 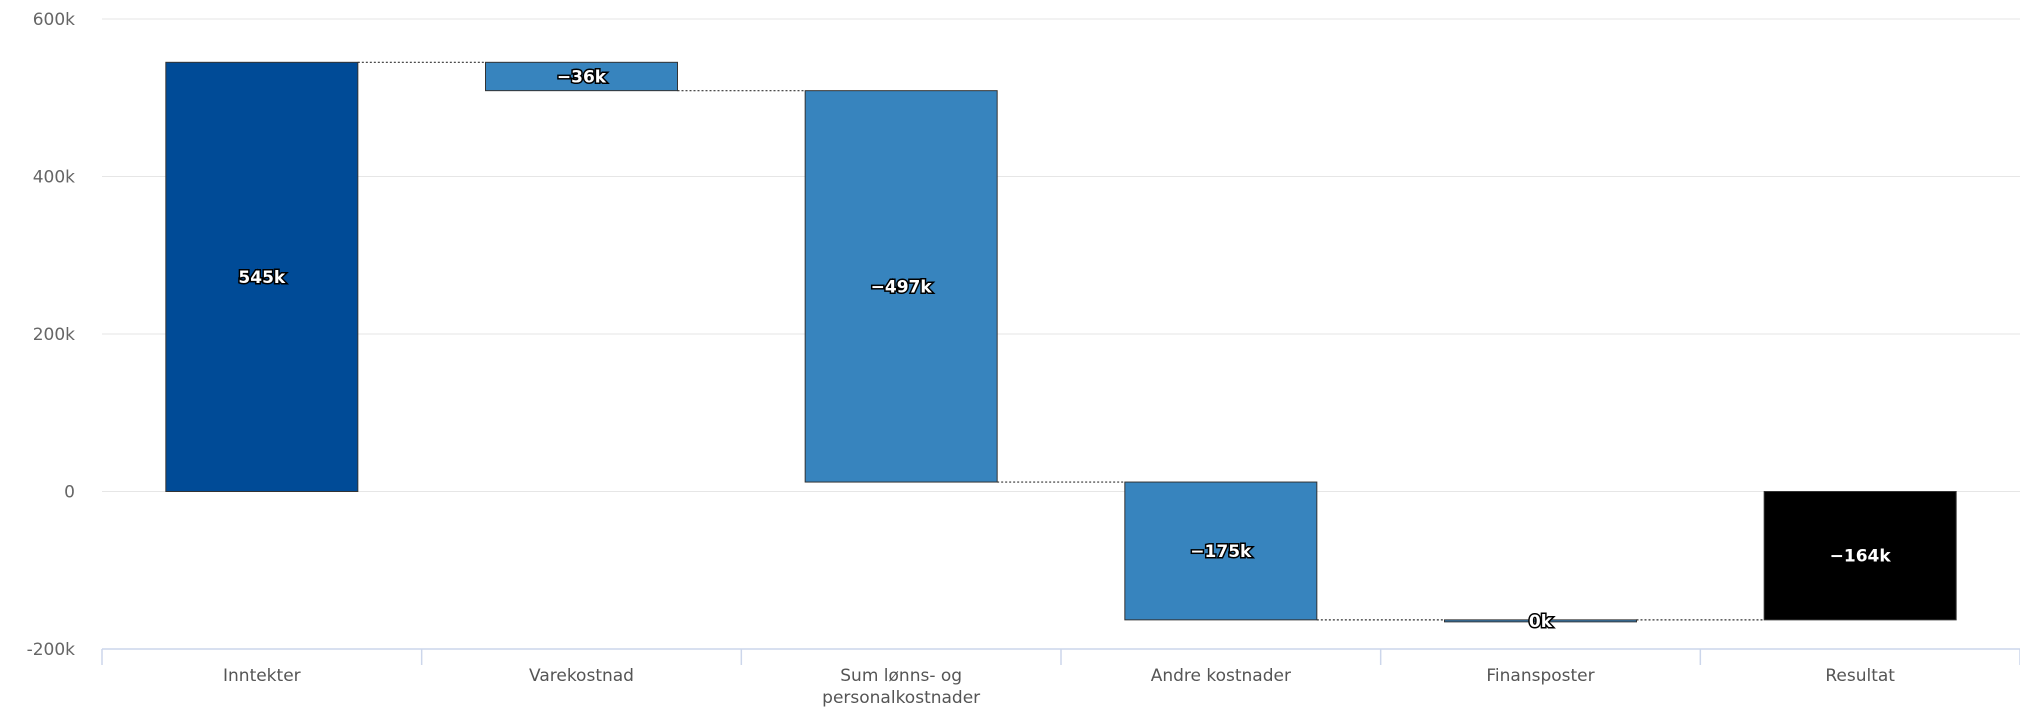 I want to click on y-axis-tick-labels: -200k 0 200k 400k 600k, so click(x=51, y=335).